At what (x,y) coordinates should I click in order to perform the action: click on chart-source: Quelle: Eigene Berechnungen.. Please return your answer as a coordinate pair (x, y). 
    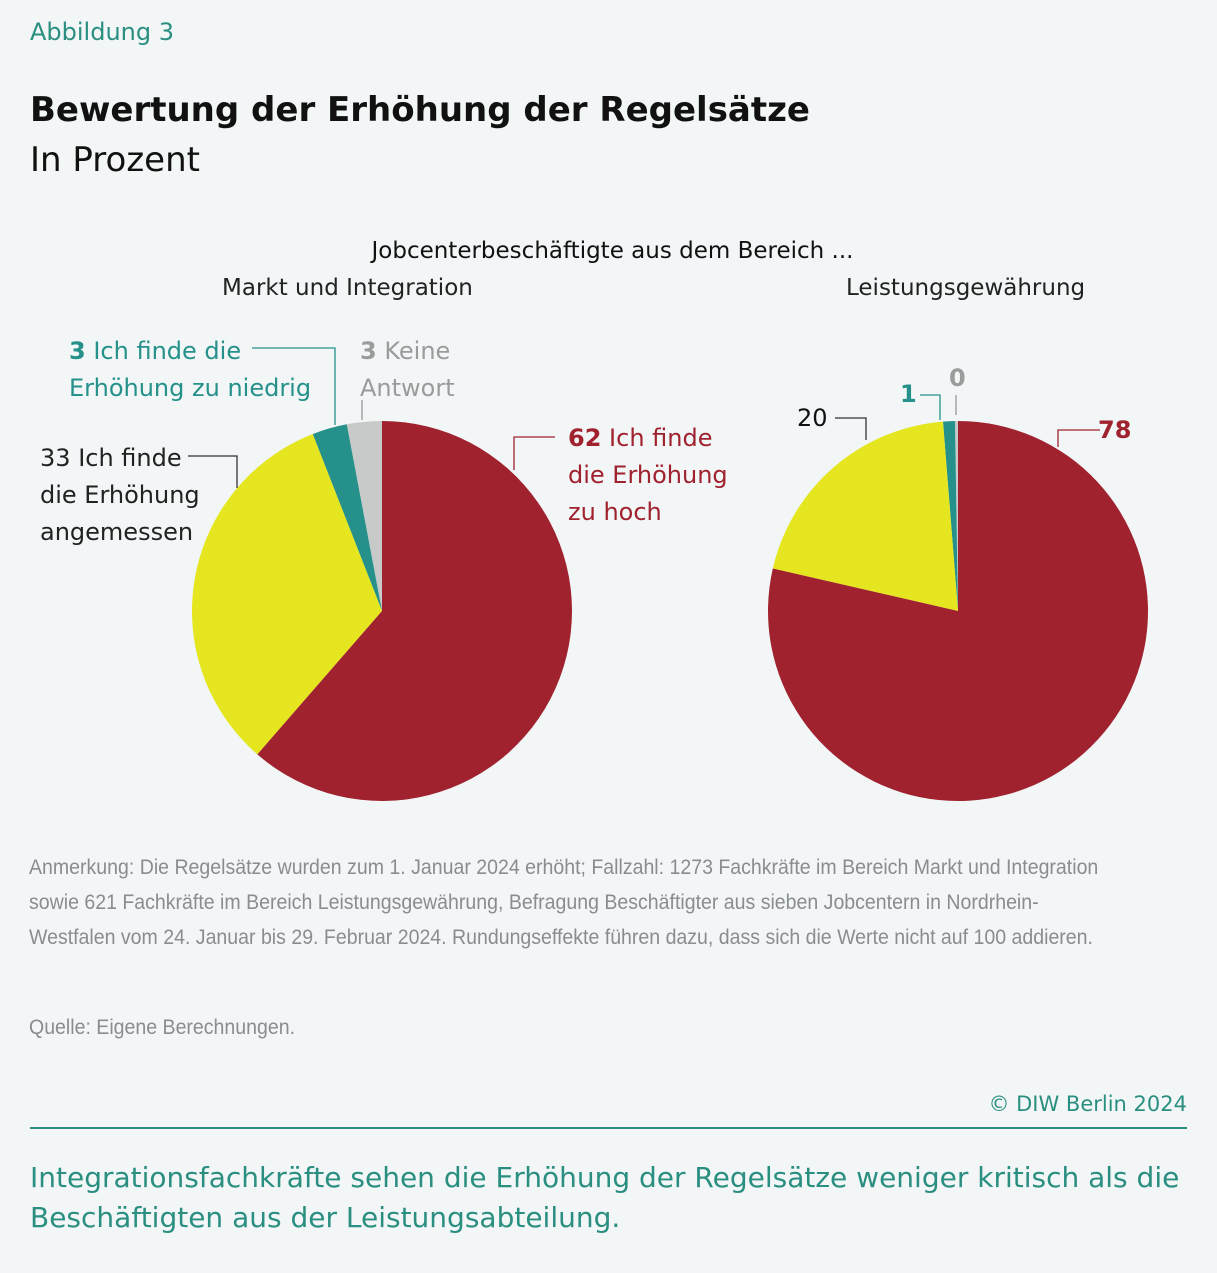
    Looking at the image, I should click on (162, 1027).